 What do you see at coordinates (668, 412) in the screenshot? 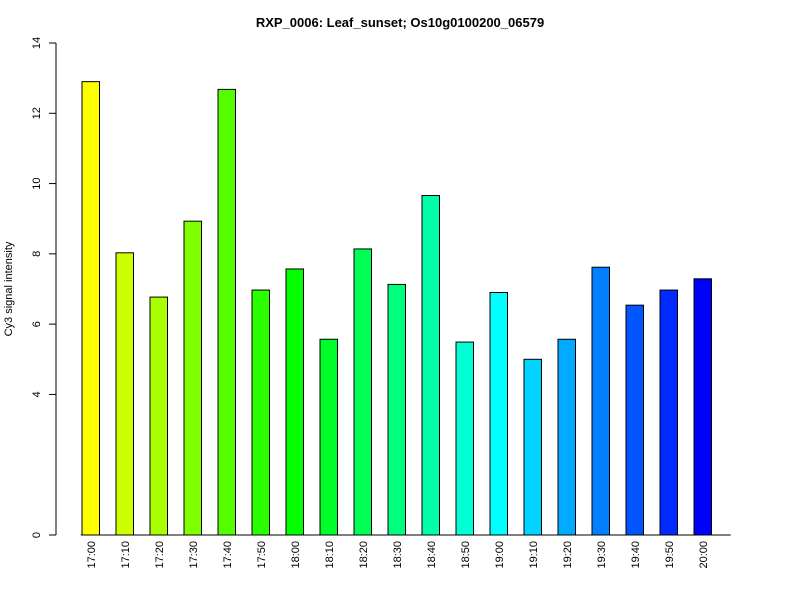
I see `bar-1950` at bounding box center [668, 412].